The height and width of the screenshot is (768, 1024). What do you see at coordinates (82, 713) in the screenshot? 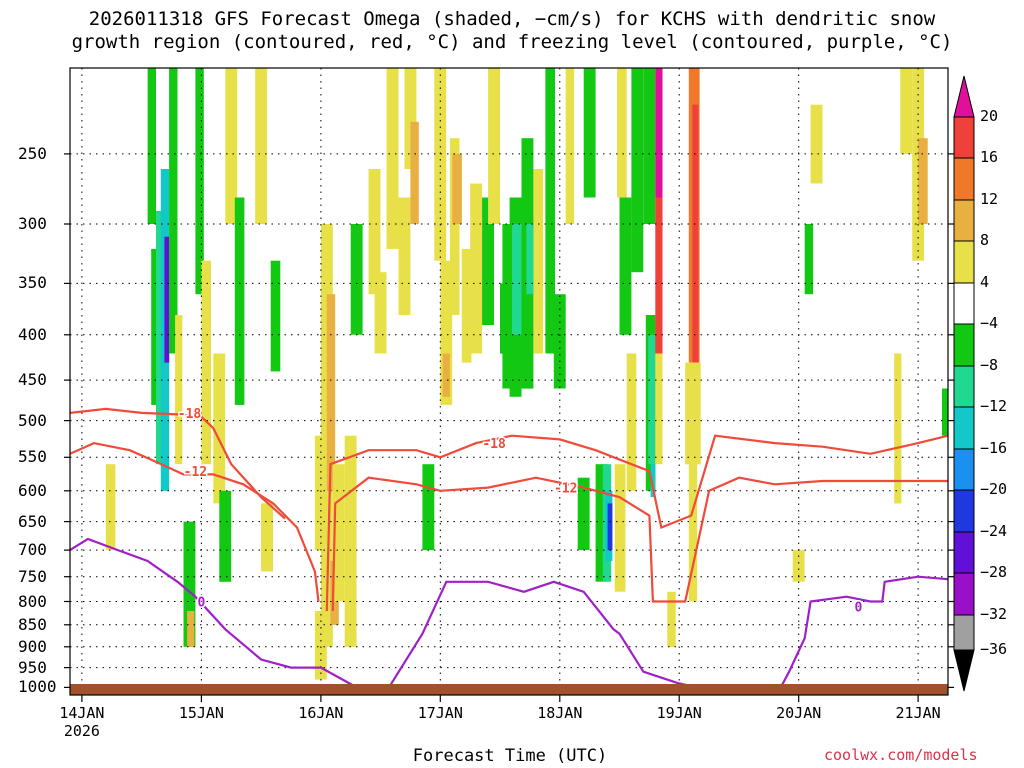
I see `x-tick-label: 14JAN` at bounding box center [82, 713].